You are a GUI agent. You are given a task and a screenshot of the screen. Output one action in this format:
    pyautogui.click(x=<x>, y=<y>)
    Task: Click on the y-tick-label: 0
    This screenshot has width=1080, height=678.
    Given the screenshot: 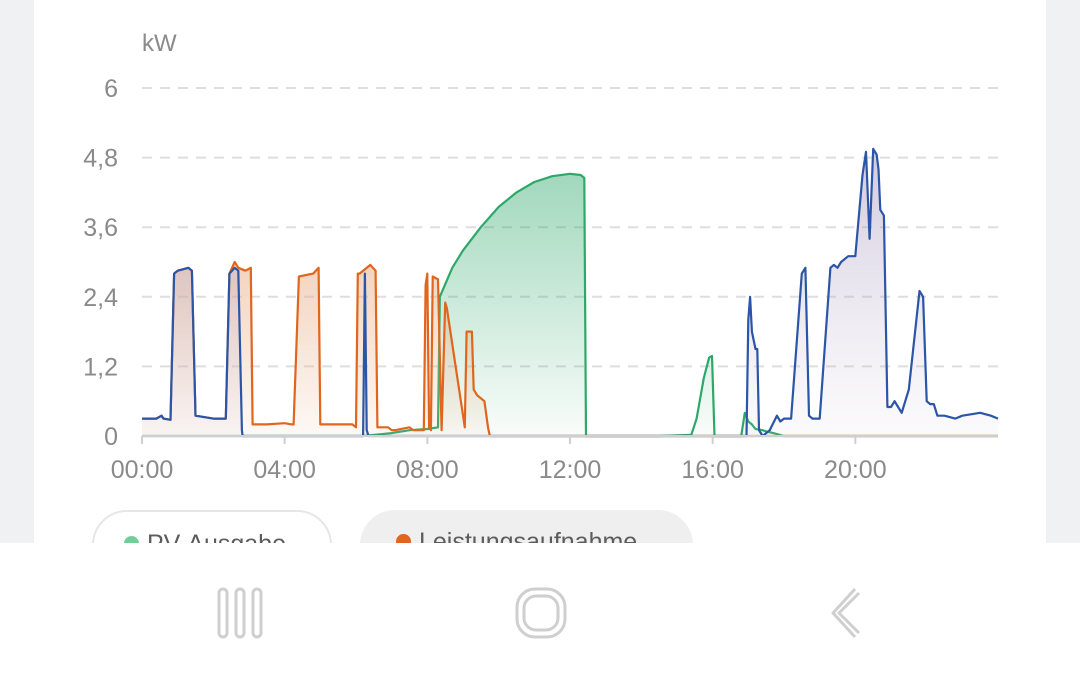 What is the action you would take?
    pyautogui.click(x=111, y=437)
    